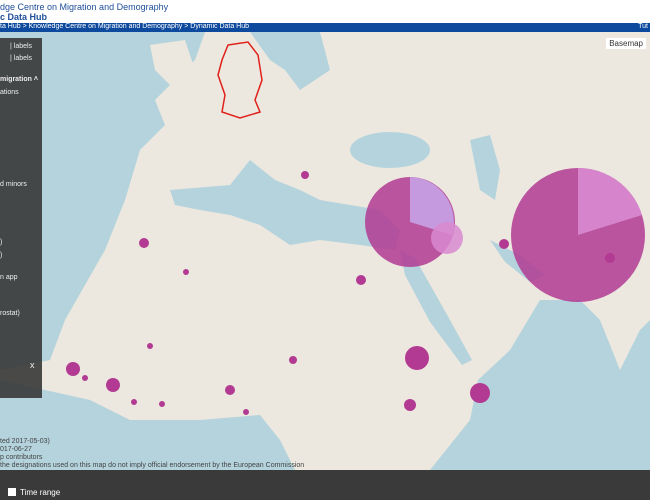  What do you see at coordinates (19, 79) in the screenshot?
I see `panel-item: migration ˄` at bounding box center [19, 79].